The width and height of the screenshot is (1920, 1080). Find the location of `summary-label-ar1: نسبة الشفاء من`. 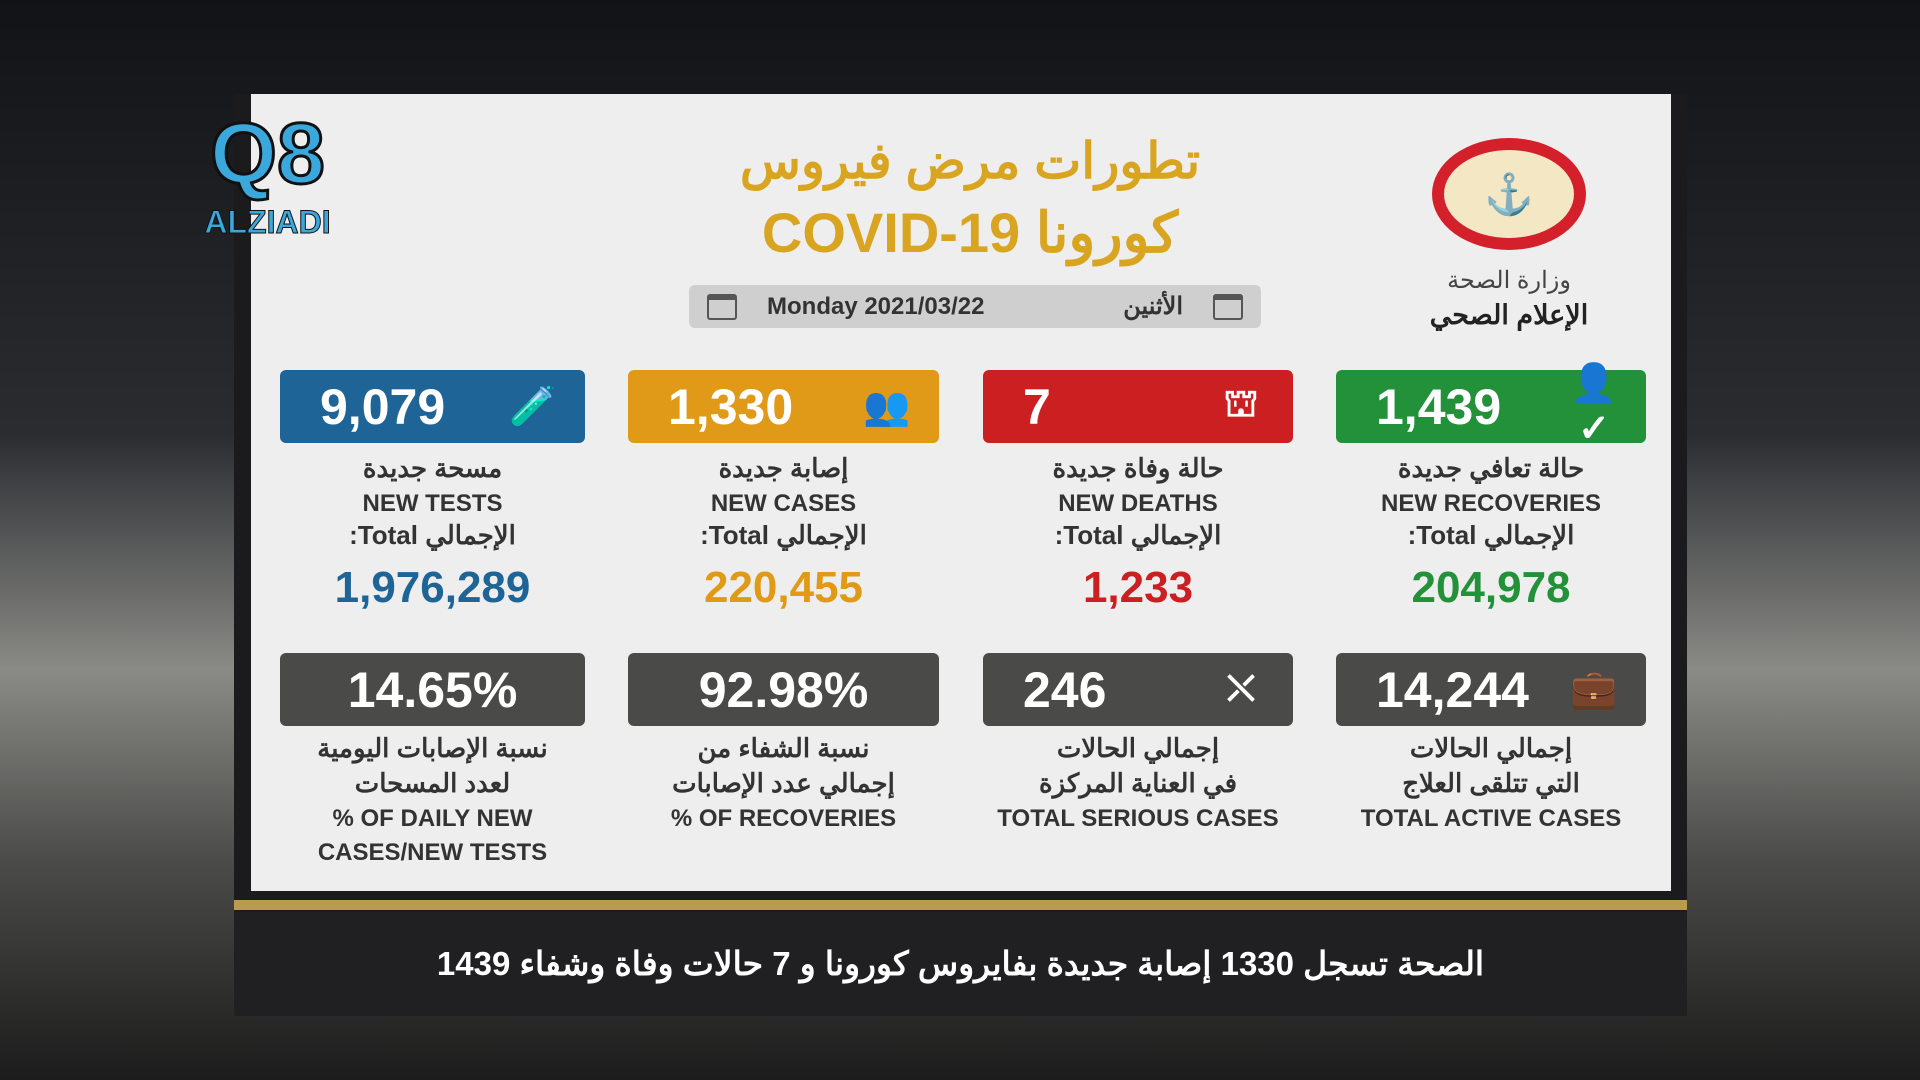

summary-label-ar1: نسبة الشفاء من is located at coordinates (783, 748).